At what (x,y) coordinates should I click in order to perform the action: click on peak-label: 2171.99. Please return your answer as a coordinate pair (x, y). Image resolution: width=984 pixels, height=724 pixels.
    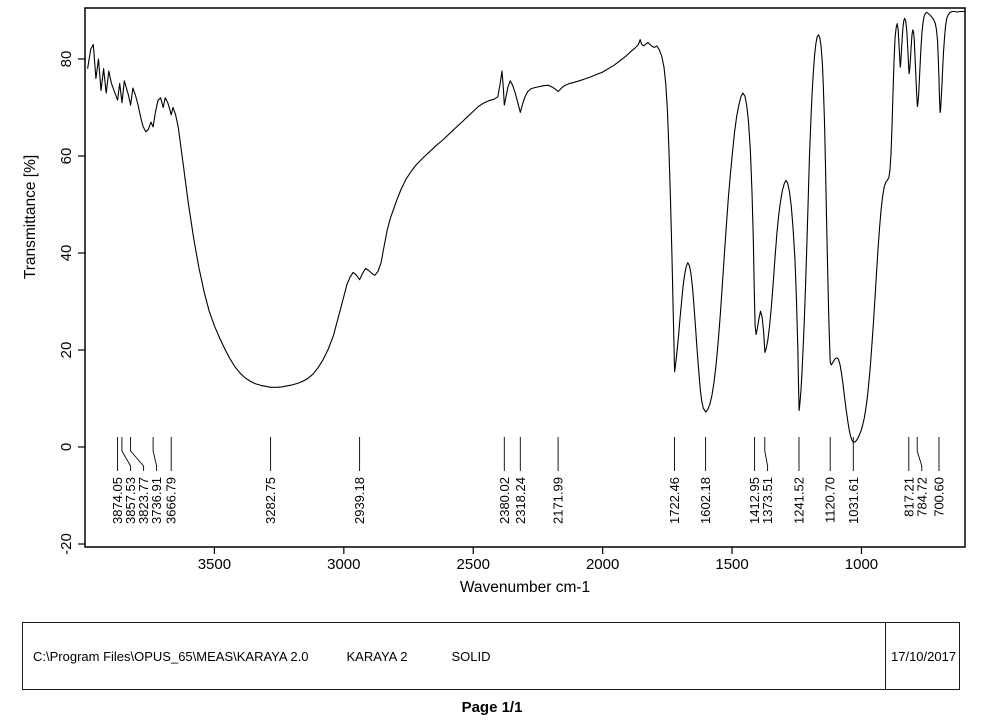
    Looking at the image, I should click on (558, 500).